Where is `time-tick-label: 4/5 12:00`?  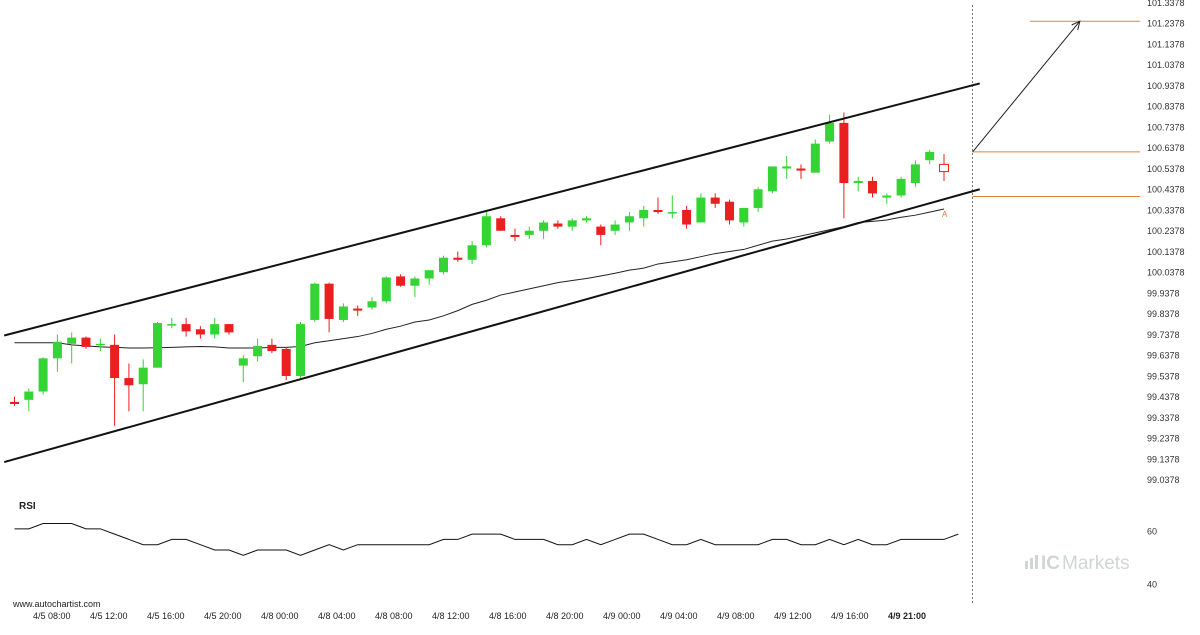 time-tick-label: 4/5 12:00 is located at coordinates (109, 616).